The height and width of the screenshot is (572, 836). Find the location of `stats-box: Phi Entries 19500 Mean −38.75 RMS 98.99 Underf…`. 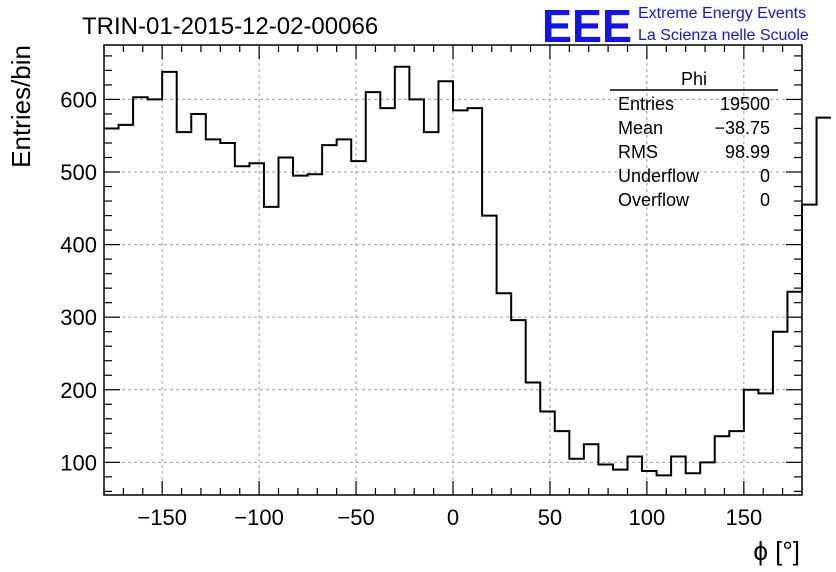

stats-box: Phi Entries 19500 Mean −38.75 RMS 98.99 Underf… is located at coordinates (694, 139).